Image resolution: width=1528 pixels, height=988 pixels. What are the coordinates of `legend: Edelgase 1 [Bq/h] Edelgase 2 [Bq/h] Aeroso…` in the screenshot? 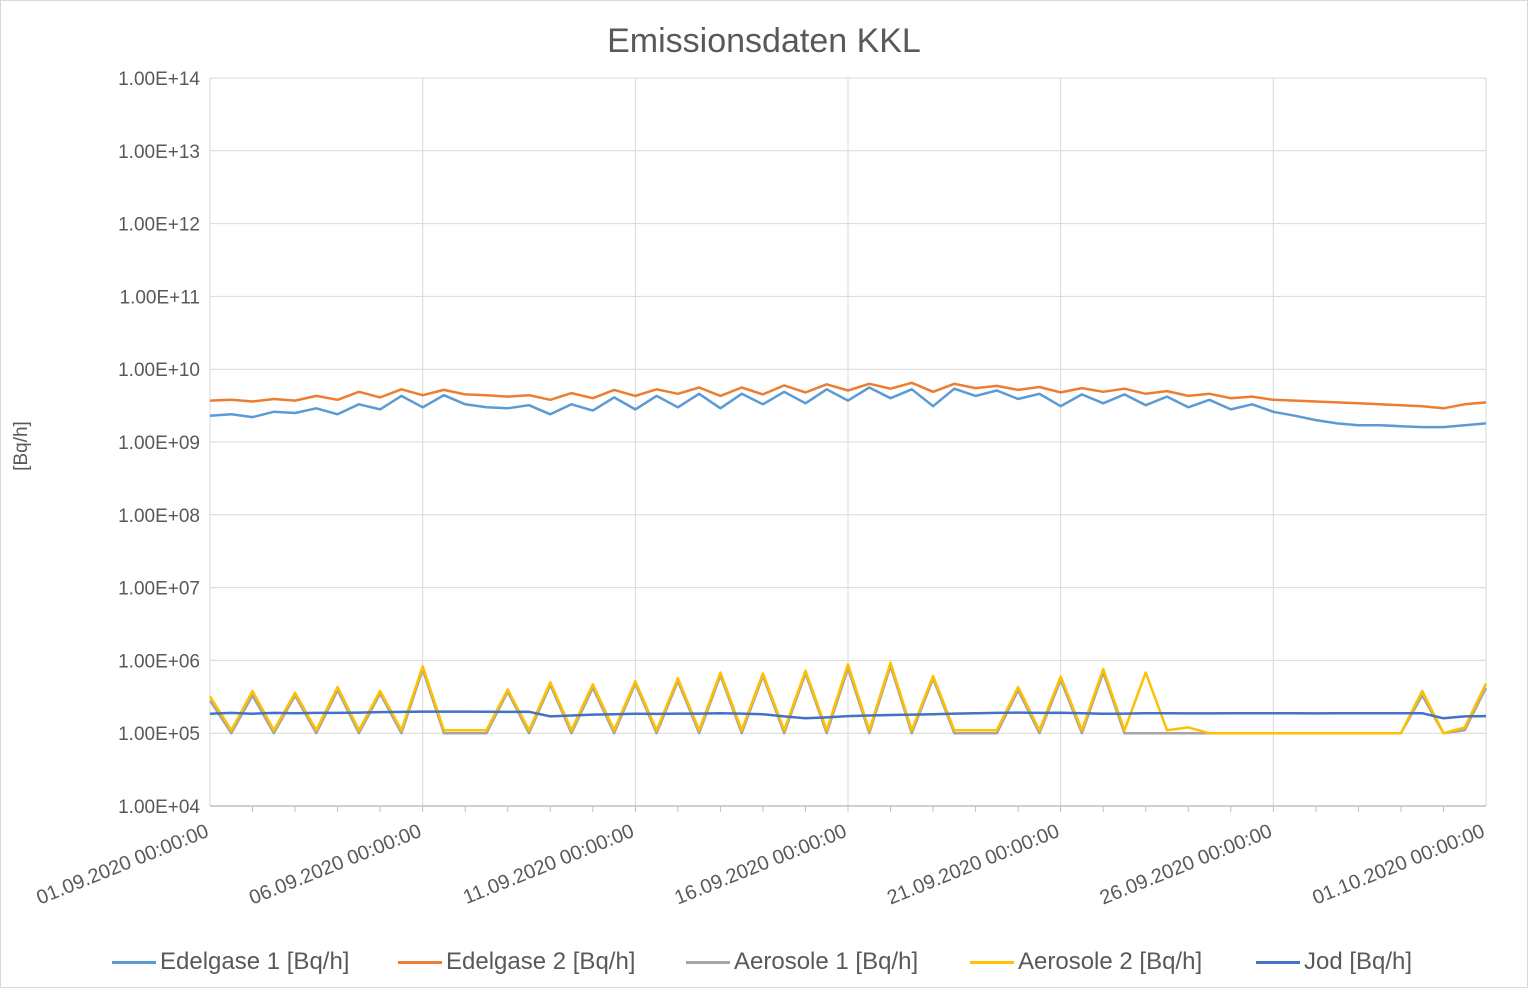 It's located at (764, 962).